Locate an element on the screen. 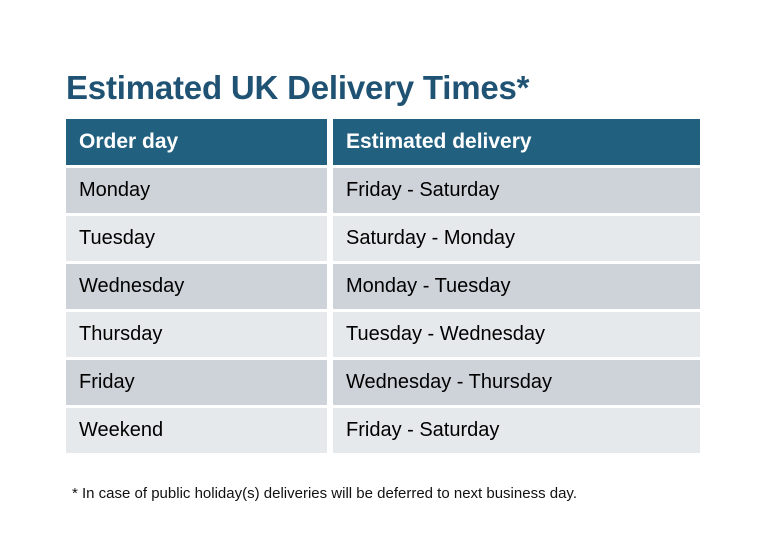 This screenshot has width=769, height=555. cell-estimated-delivery: Monday - Tuesday is located at coordinates (516, 286).